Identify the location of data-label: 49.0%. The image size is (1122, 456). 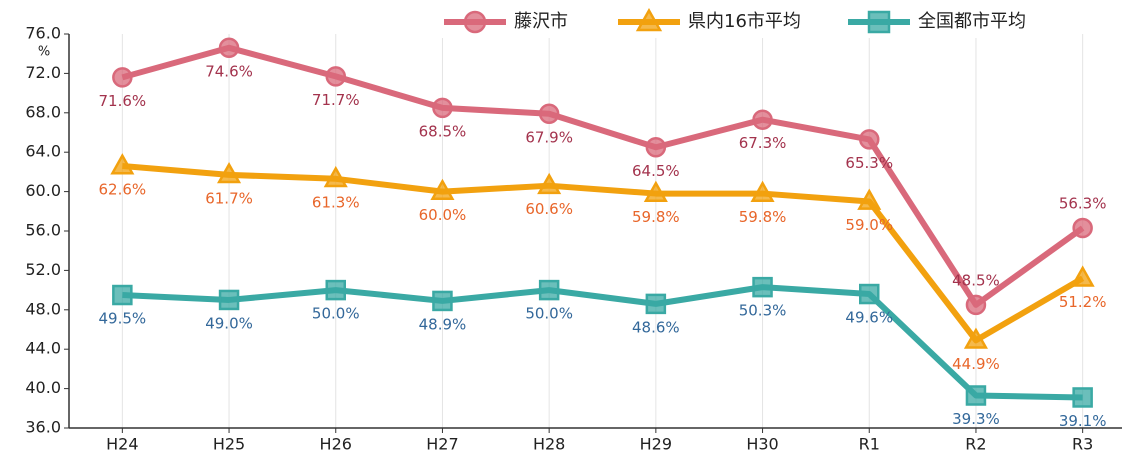
(229, 323).